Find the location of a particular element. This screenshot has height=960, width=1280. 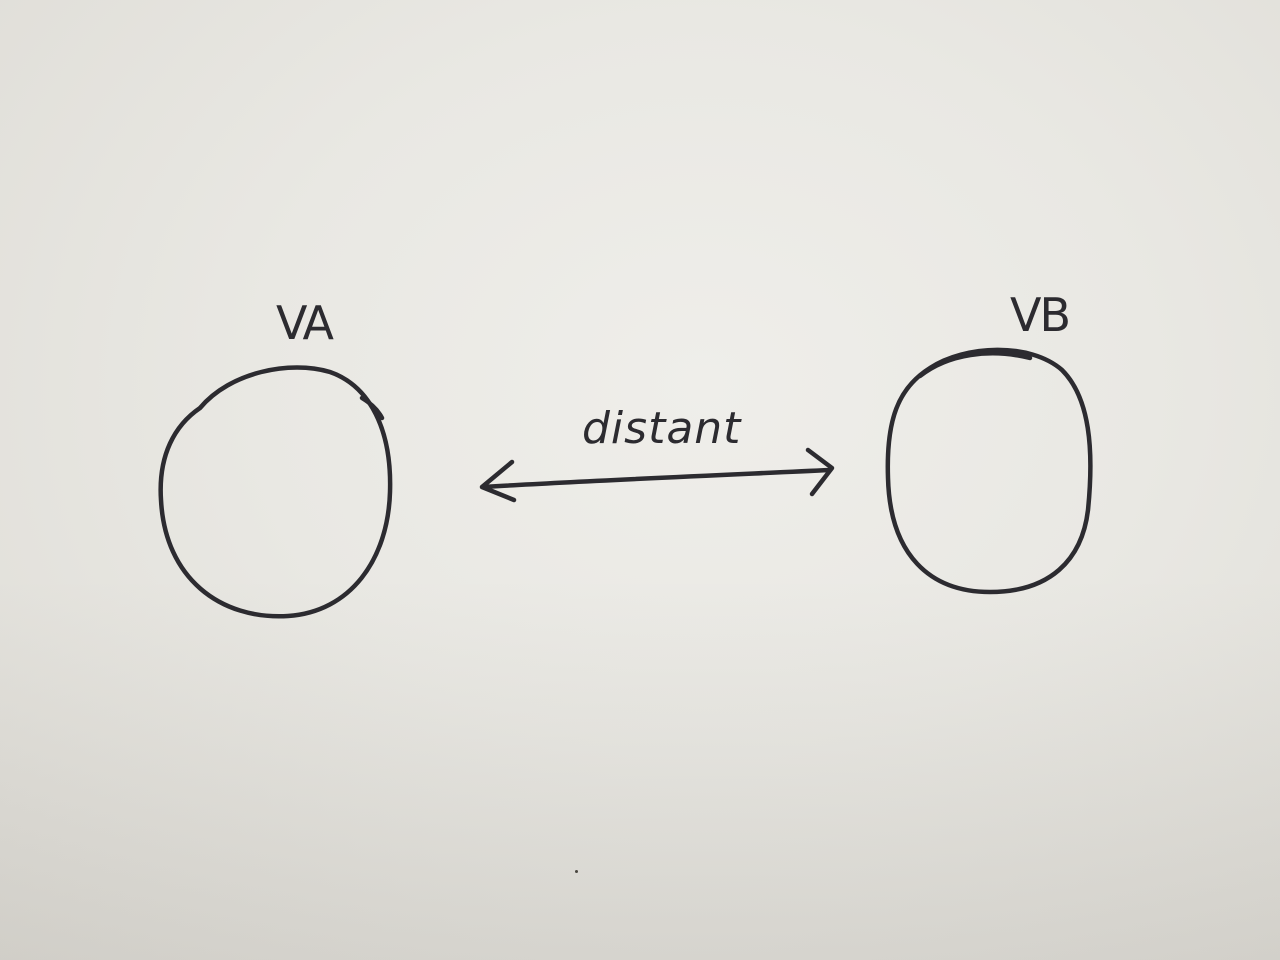

edge-arrowhead-right is located at coordinates (820, 472).